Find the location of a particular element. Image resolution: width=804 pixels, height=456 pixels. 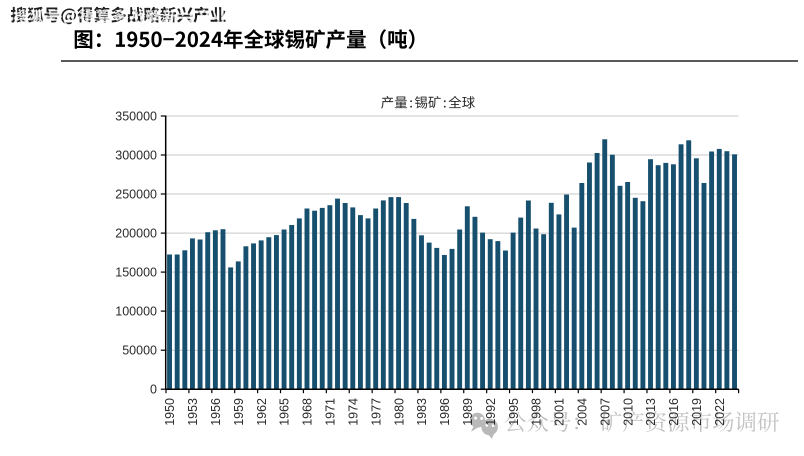

svg-text: 350000 is located at coordinates (136, 116).